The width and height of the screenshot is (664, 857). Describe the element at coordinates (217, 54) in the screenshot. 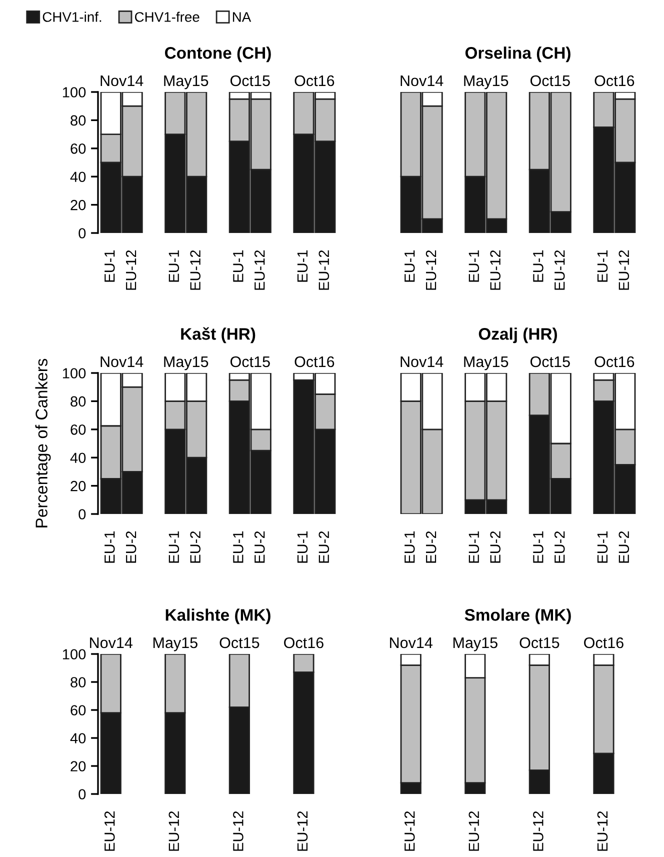

I see `chart-title: Contone (CH)` at that location.